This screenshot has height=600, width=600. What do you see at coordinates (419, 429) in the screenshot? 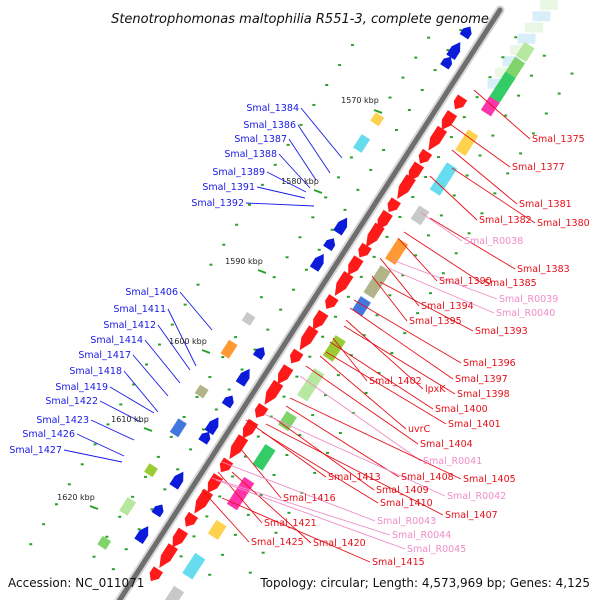
I see `right-gene-label: uvrC` at bounding box center [419, 429].